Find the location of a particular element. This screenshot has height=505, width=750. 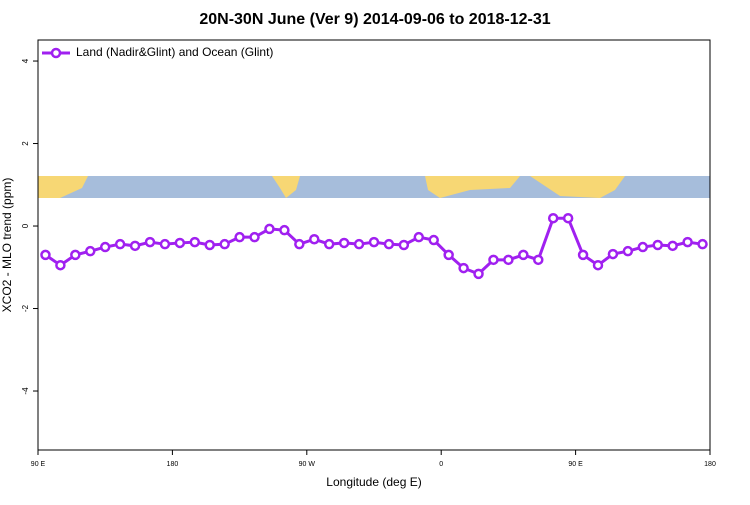

legend-label: Land (Nadir&Glint) and Ocean (Glint) is located at coordinates (174, 52).